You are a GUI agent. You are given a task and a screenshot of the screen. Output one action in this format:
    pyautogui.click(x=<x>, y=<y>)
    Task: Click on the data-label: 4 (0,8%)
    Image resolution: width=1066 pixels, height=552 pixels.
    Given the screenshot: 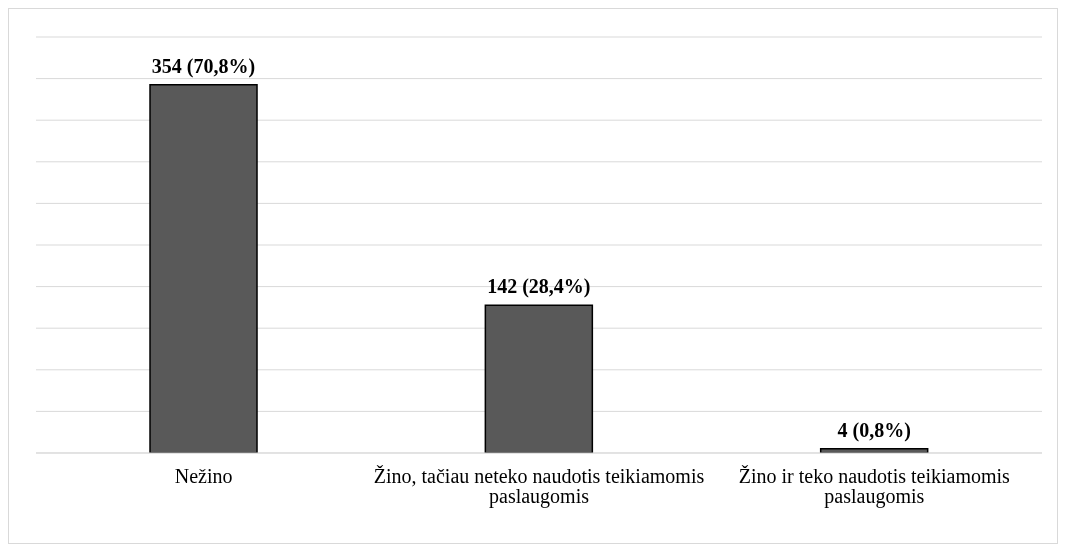 What is the action you would take?
    pyautogui.click(x=874, y=430)
    